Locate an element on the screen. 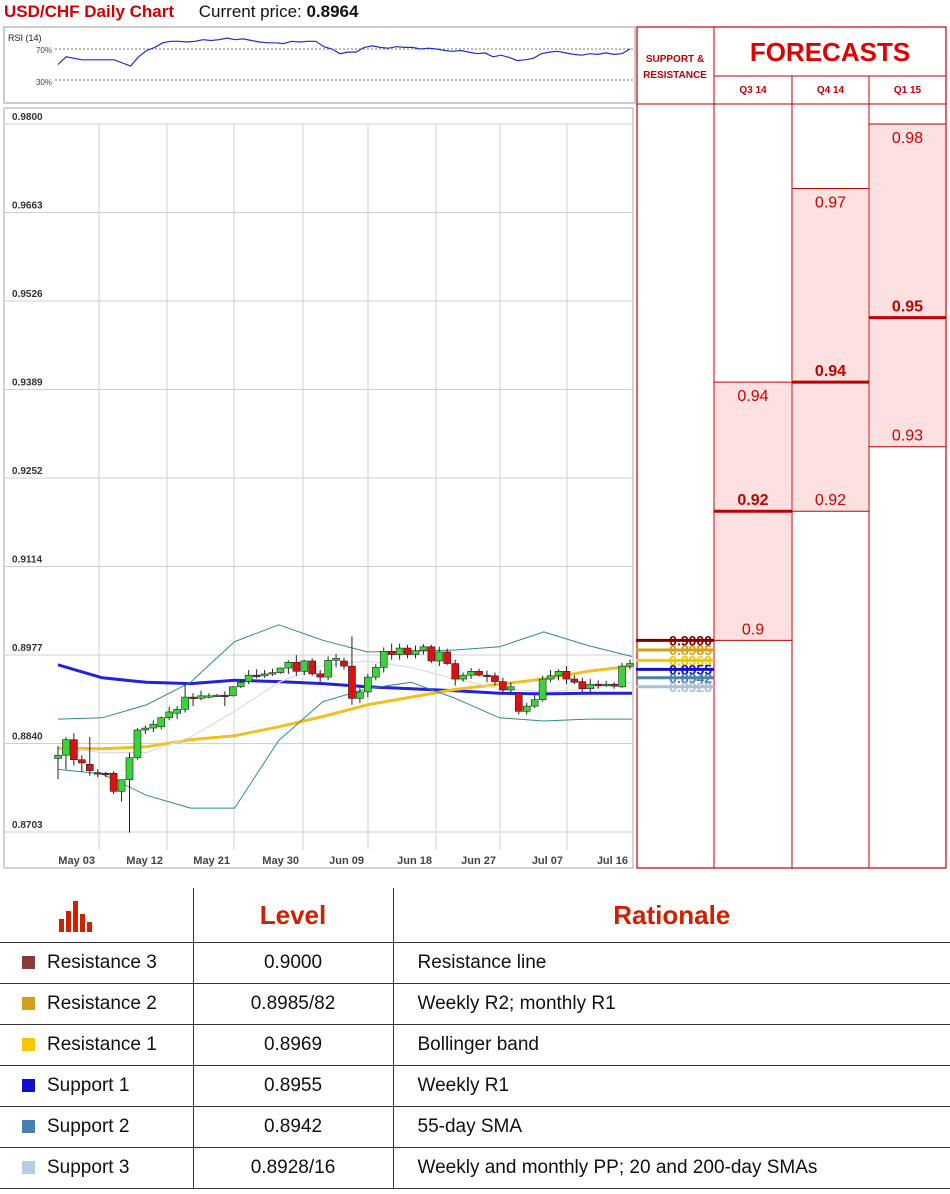  y-tick-label: 0.9526 is located at coordinates (27, 294).